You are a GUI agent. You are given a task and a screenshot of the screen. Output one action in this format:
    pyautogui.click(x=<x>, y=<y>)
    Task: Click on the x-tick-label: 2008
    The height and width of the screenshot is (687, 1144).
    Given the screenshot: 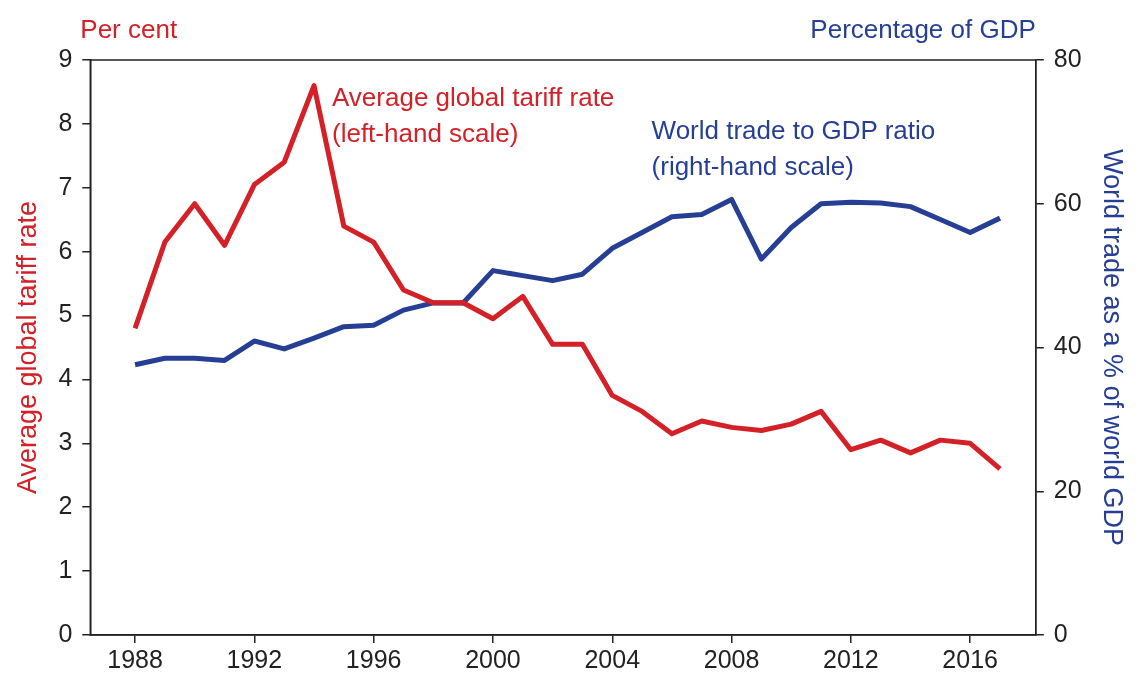 What is the action you would take?
    pyautogui.click(x=731, y=658)
    